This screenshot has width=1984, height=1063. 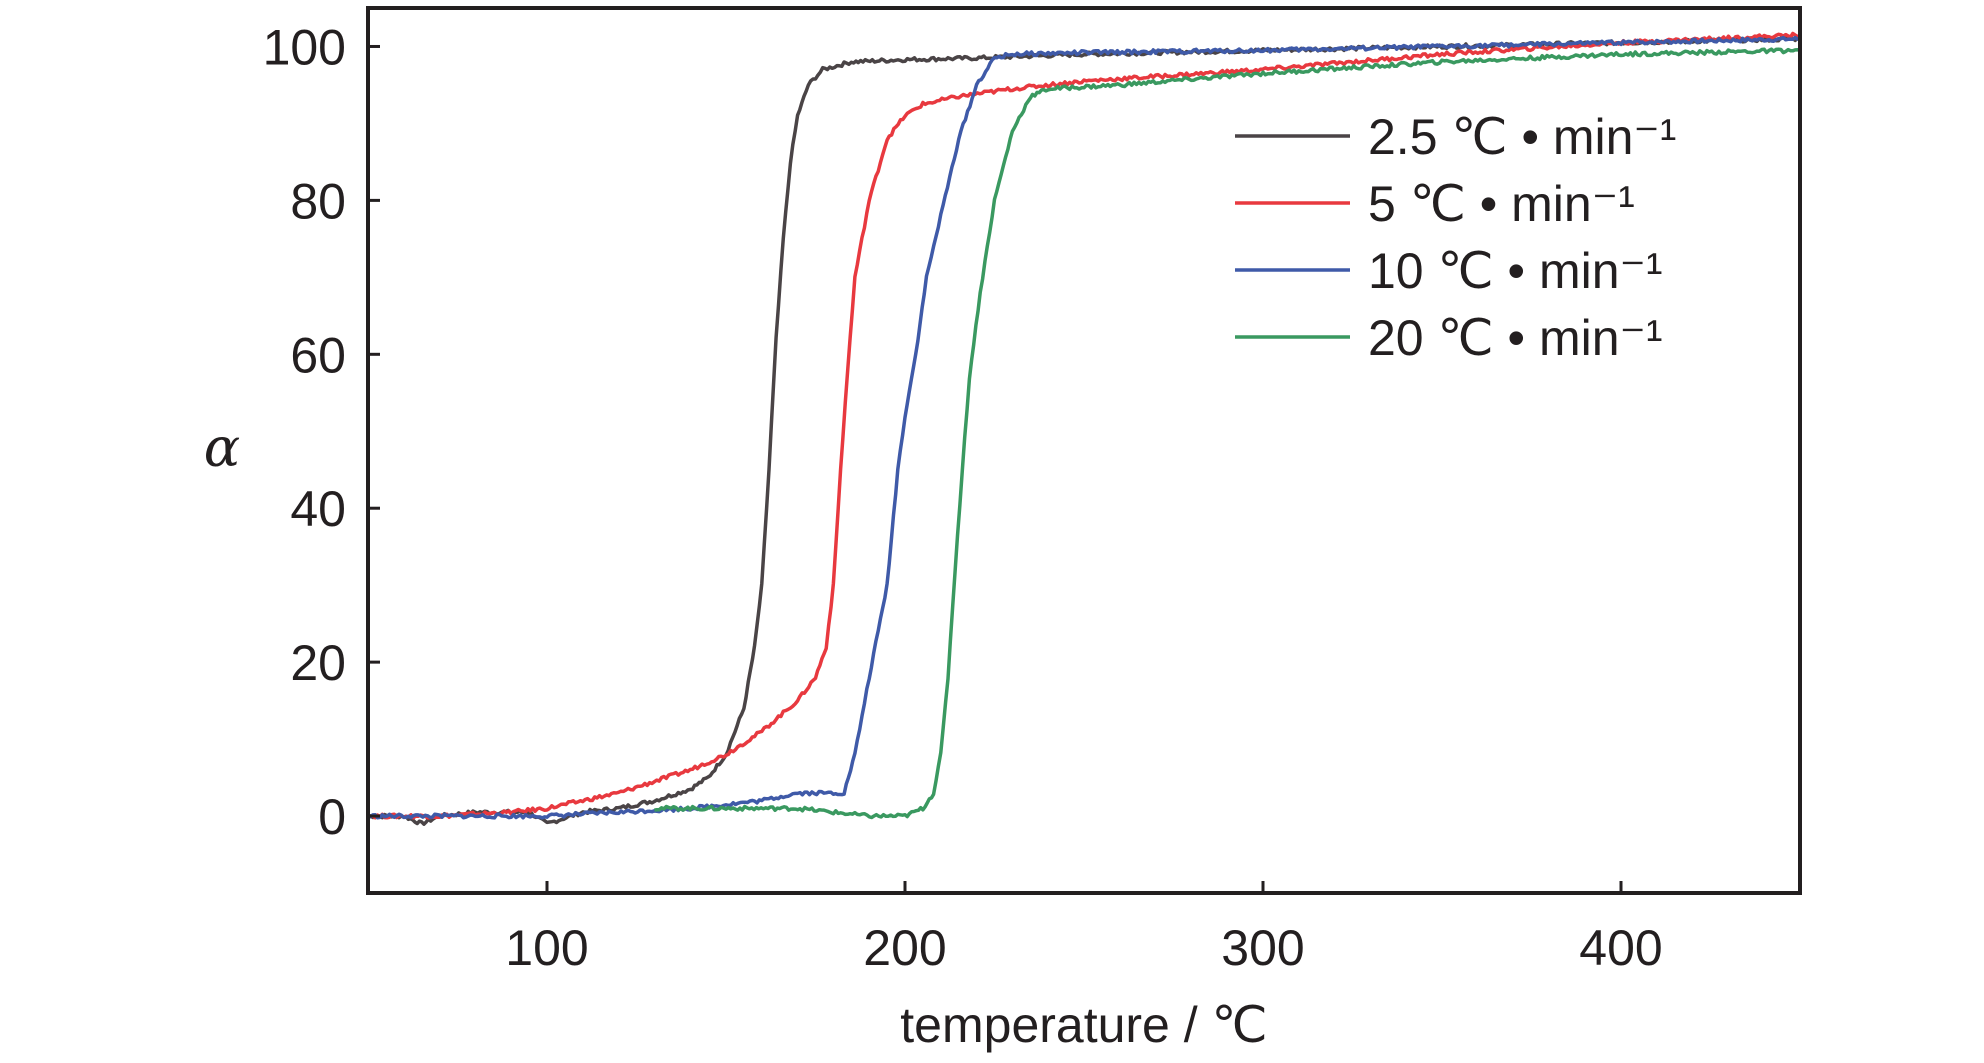 What do you see at coordinates (1083, 1025) in the screenshot?
I see `x-axis-label: temperature / ℃` at bounding box center [1083, 1025].